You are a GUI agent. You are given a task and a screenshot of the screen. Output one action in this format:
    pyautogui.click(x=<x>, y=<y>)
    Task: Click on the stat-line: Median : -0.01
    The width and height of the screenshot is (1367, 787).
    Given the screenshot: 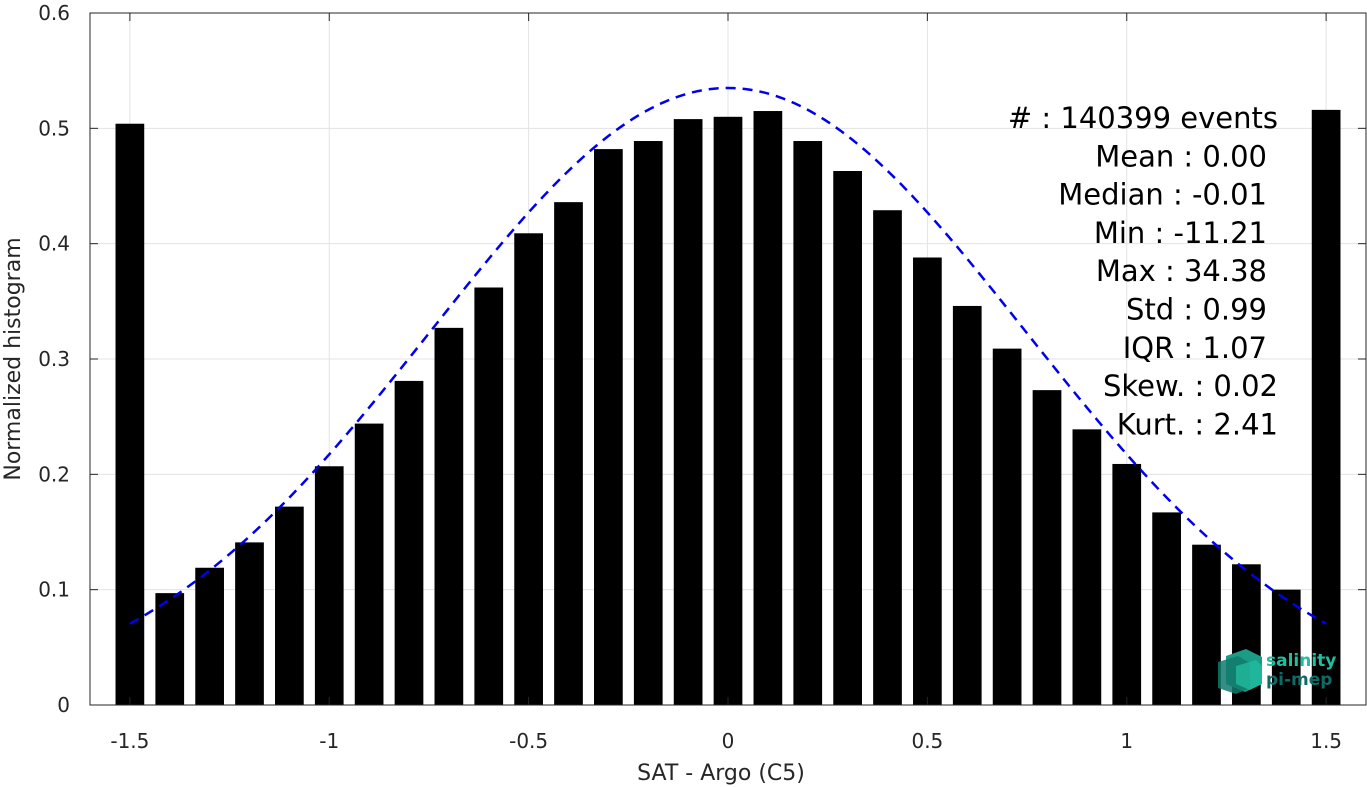 What is the action you would take?
    pyautogui.click(x=1162, y=195)
    